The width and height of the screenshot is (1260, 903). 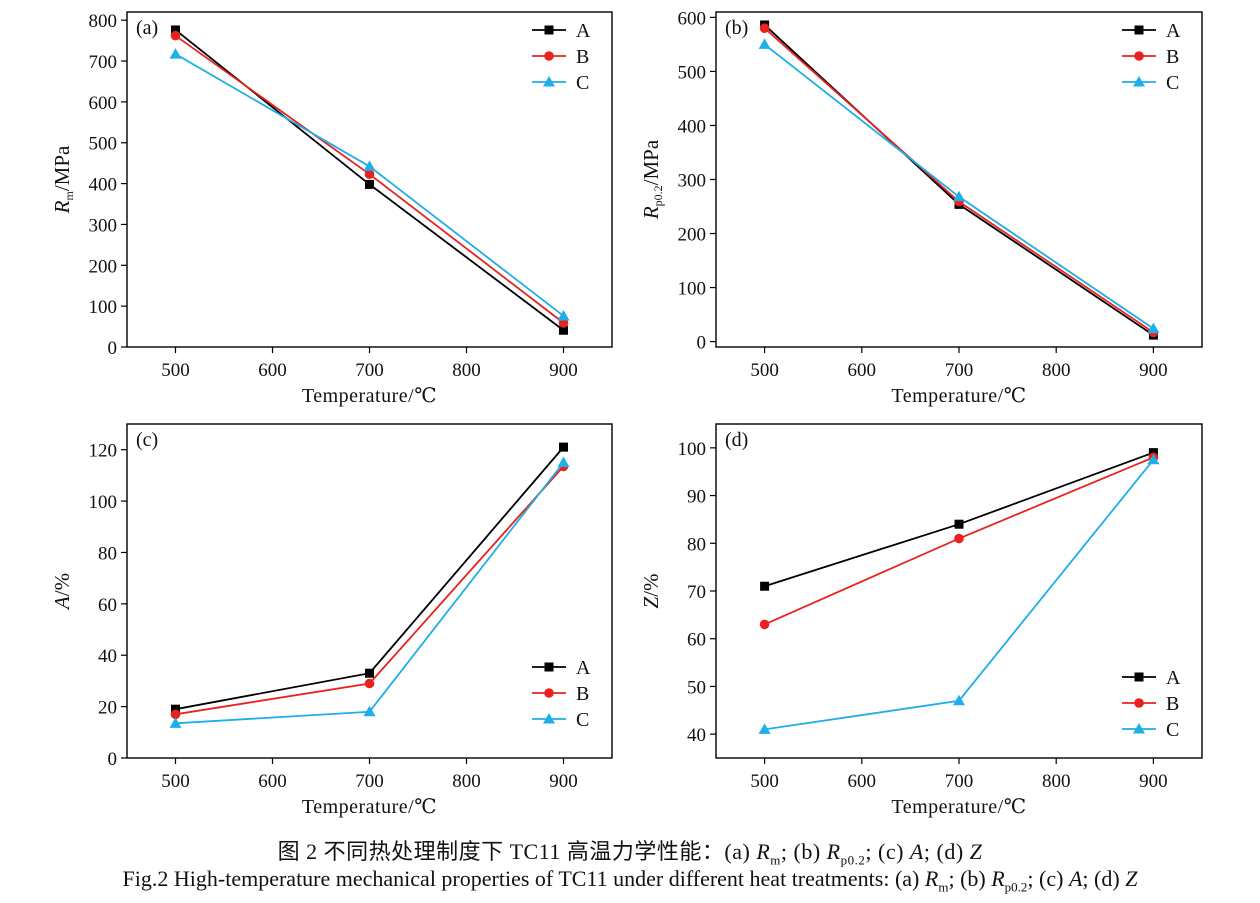 I want to click on y-tick-label: 80, so click(x=696, y=544).